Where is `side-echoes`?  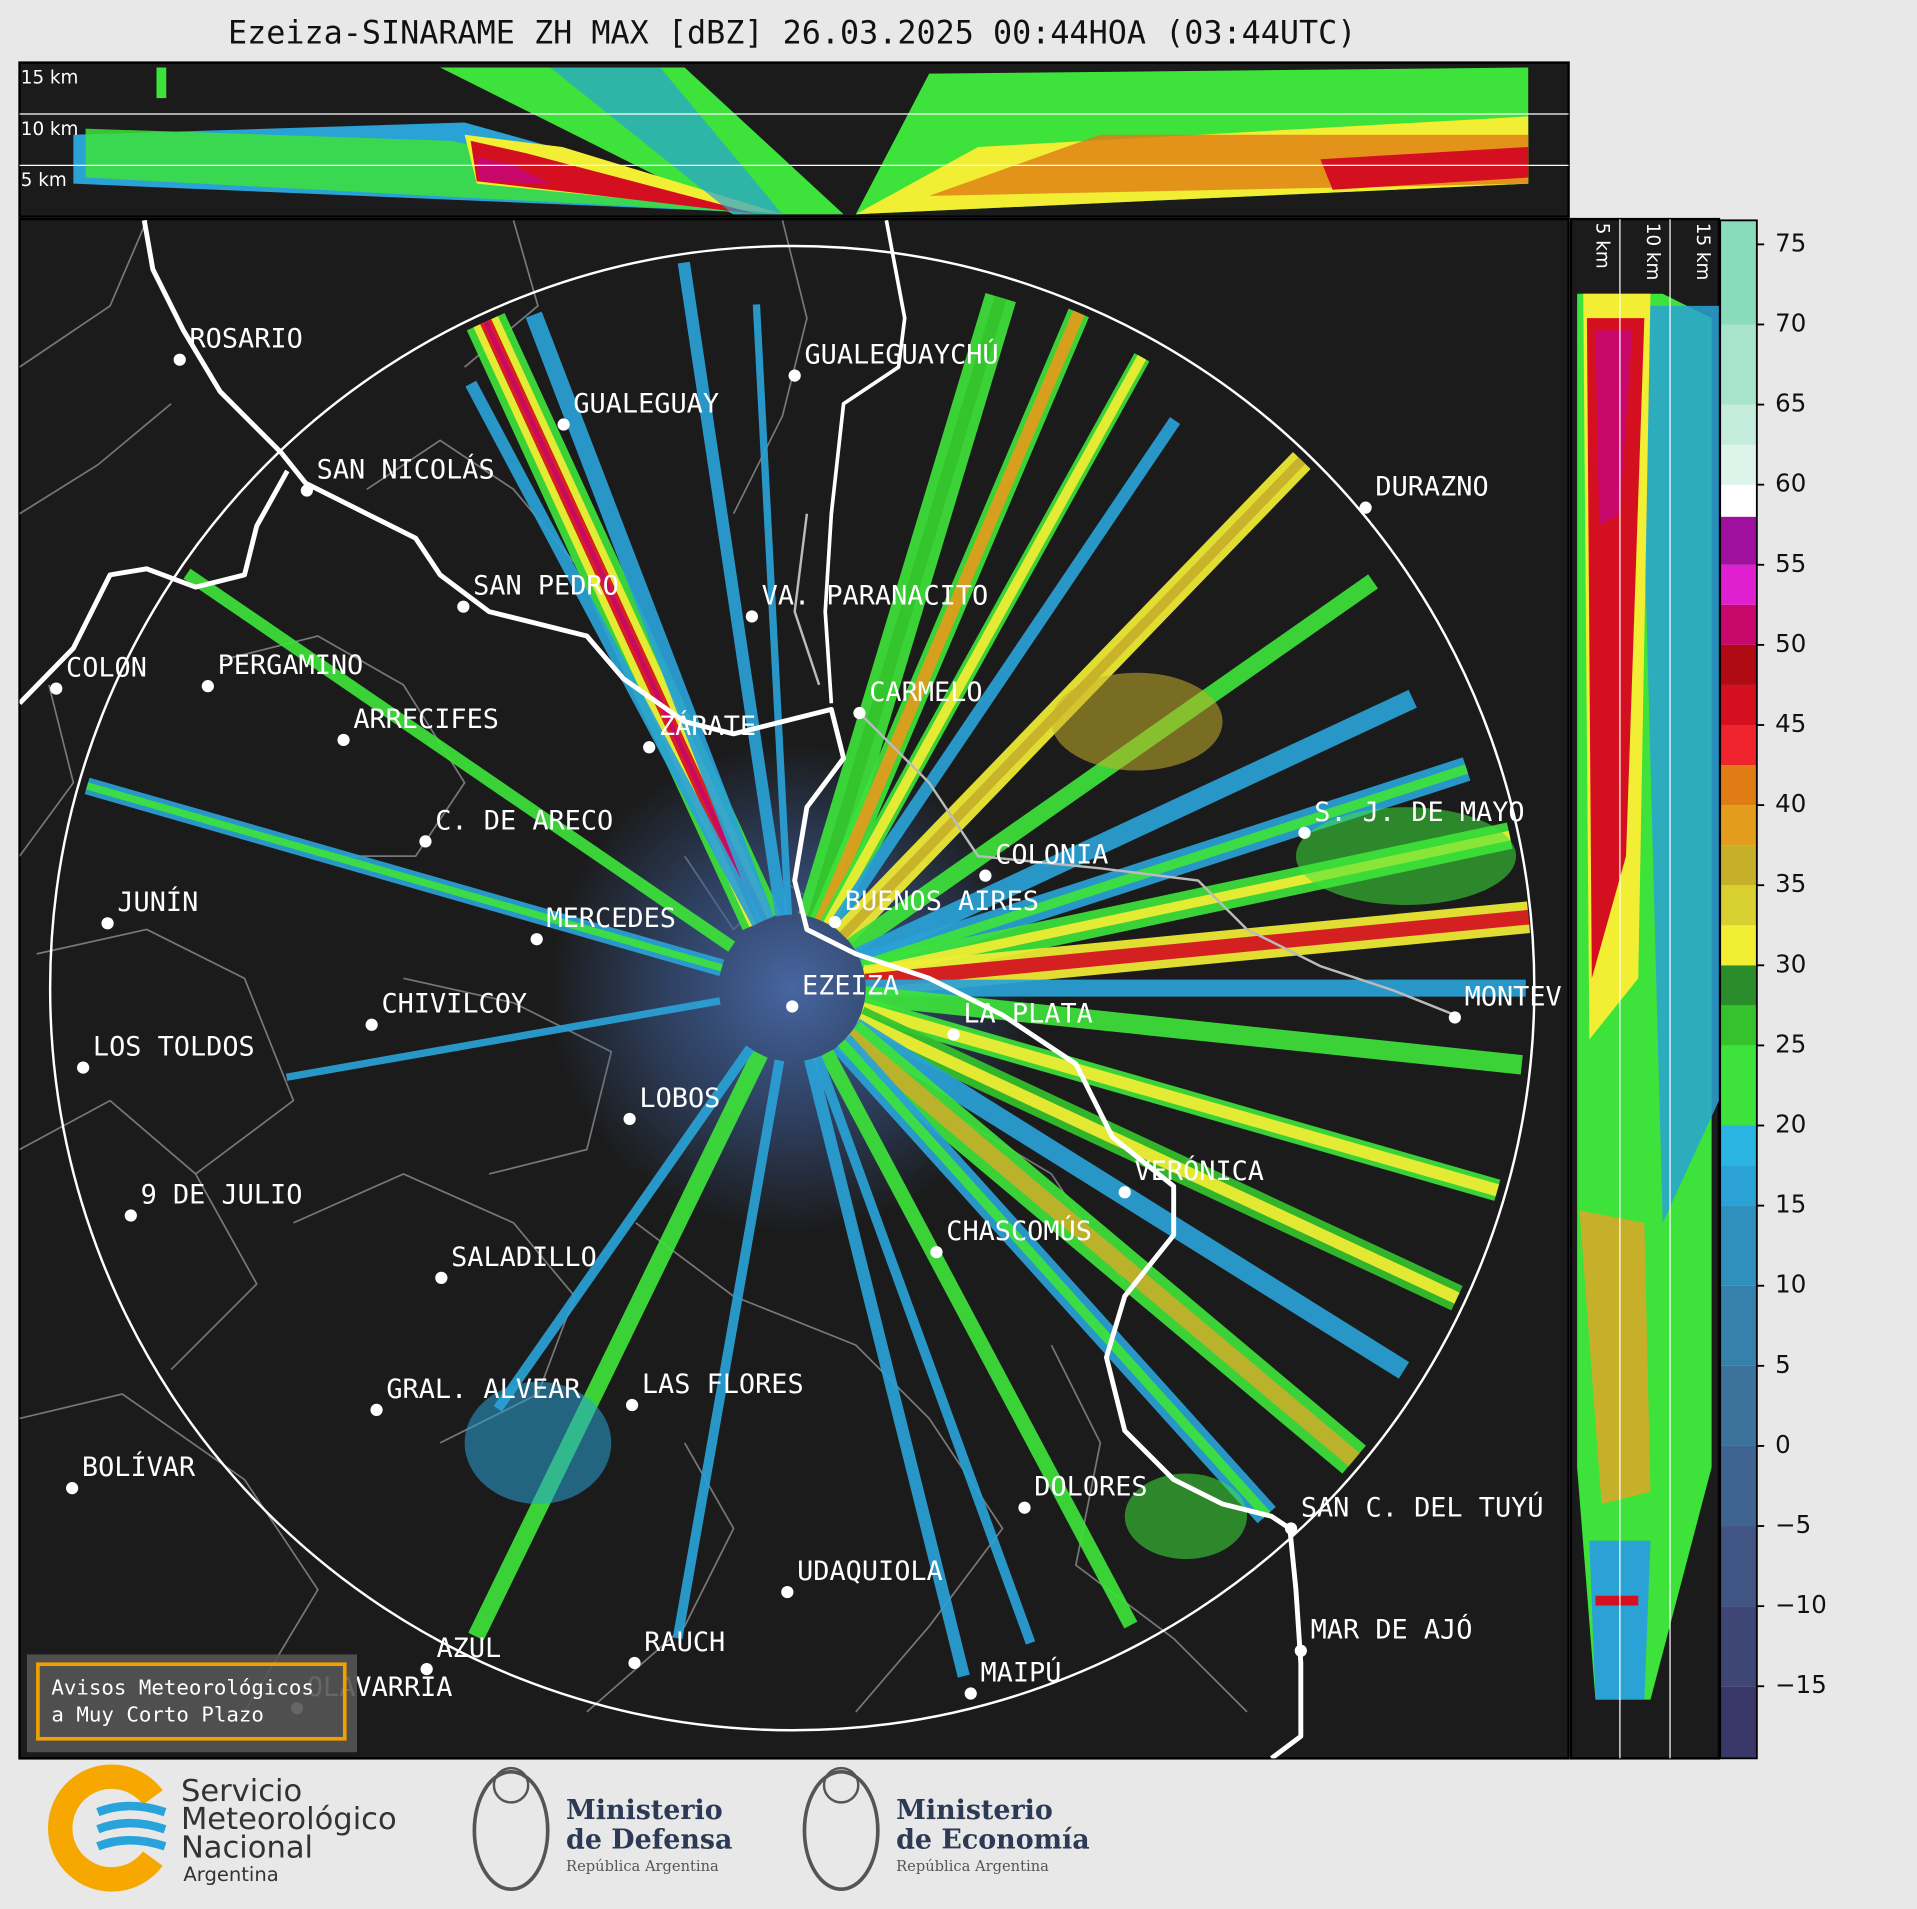 side-echoes is located at coordinates (1648, 989).